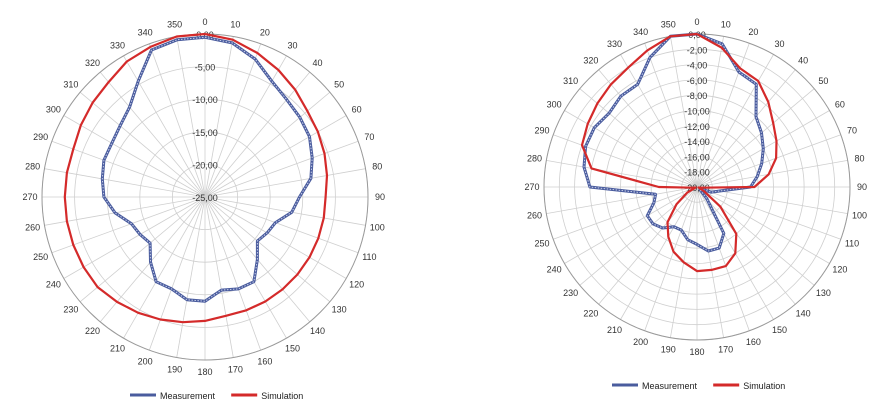 The image size is (876, 405). What do you see at coordinates (640, 342) in the screenshot?
I see `theta-tick-label: 200` at bounding box center [640, 342].